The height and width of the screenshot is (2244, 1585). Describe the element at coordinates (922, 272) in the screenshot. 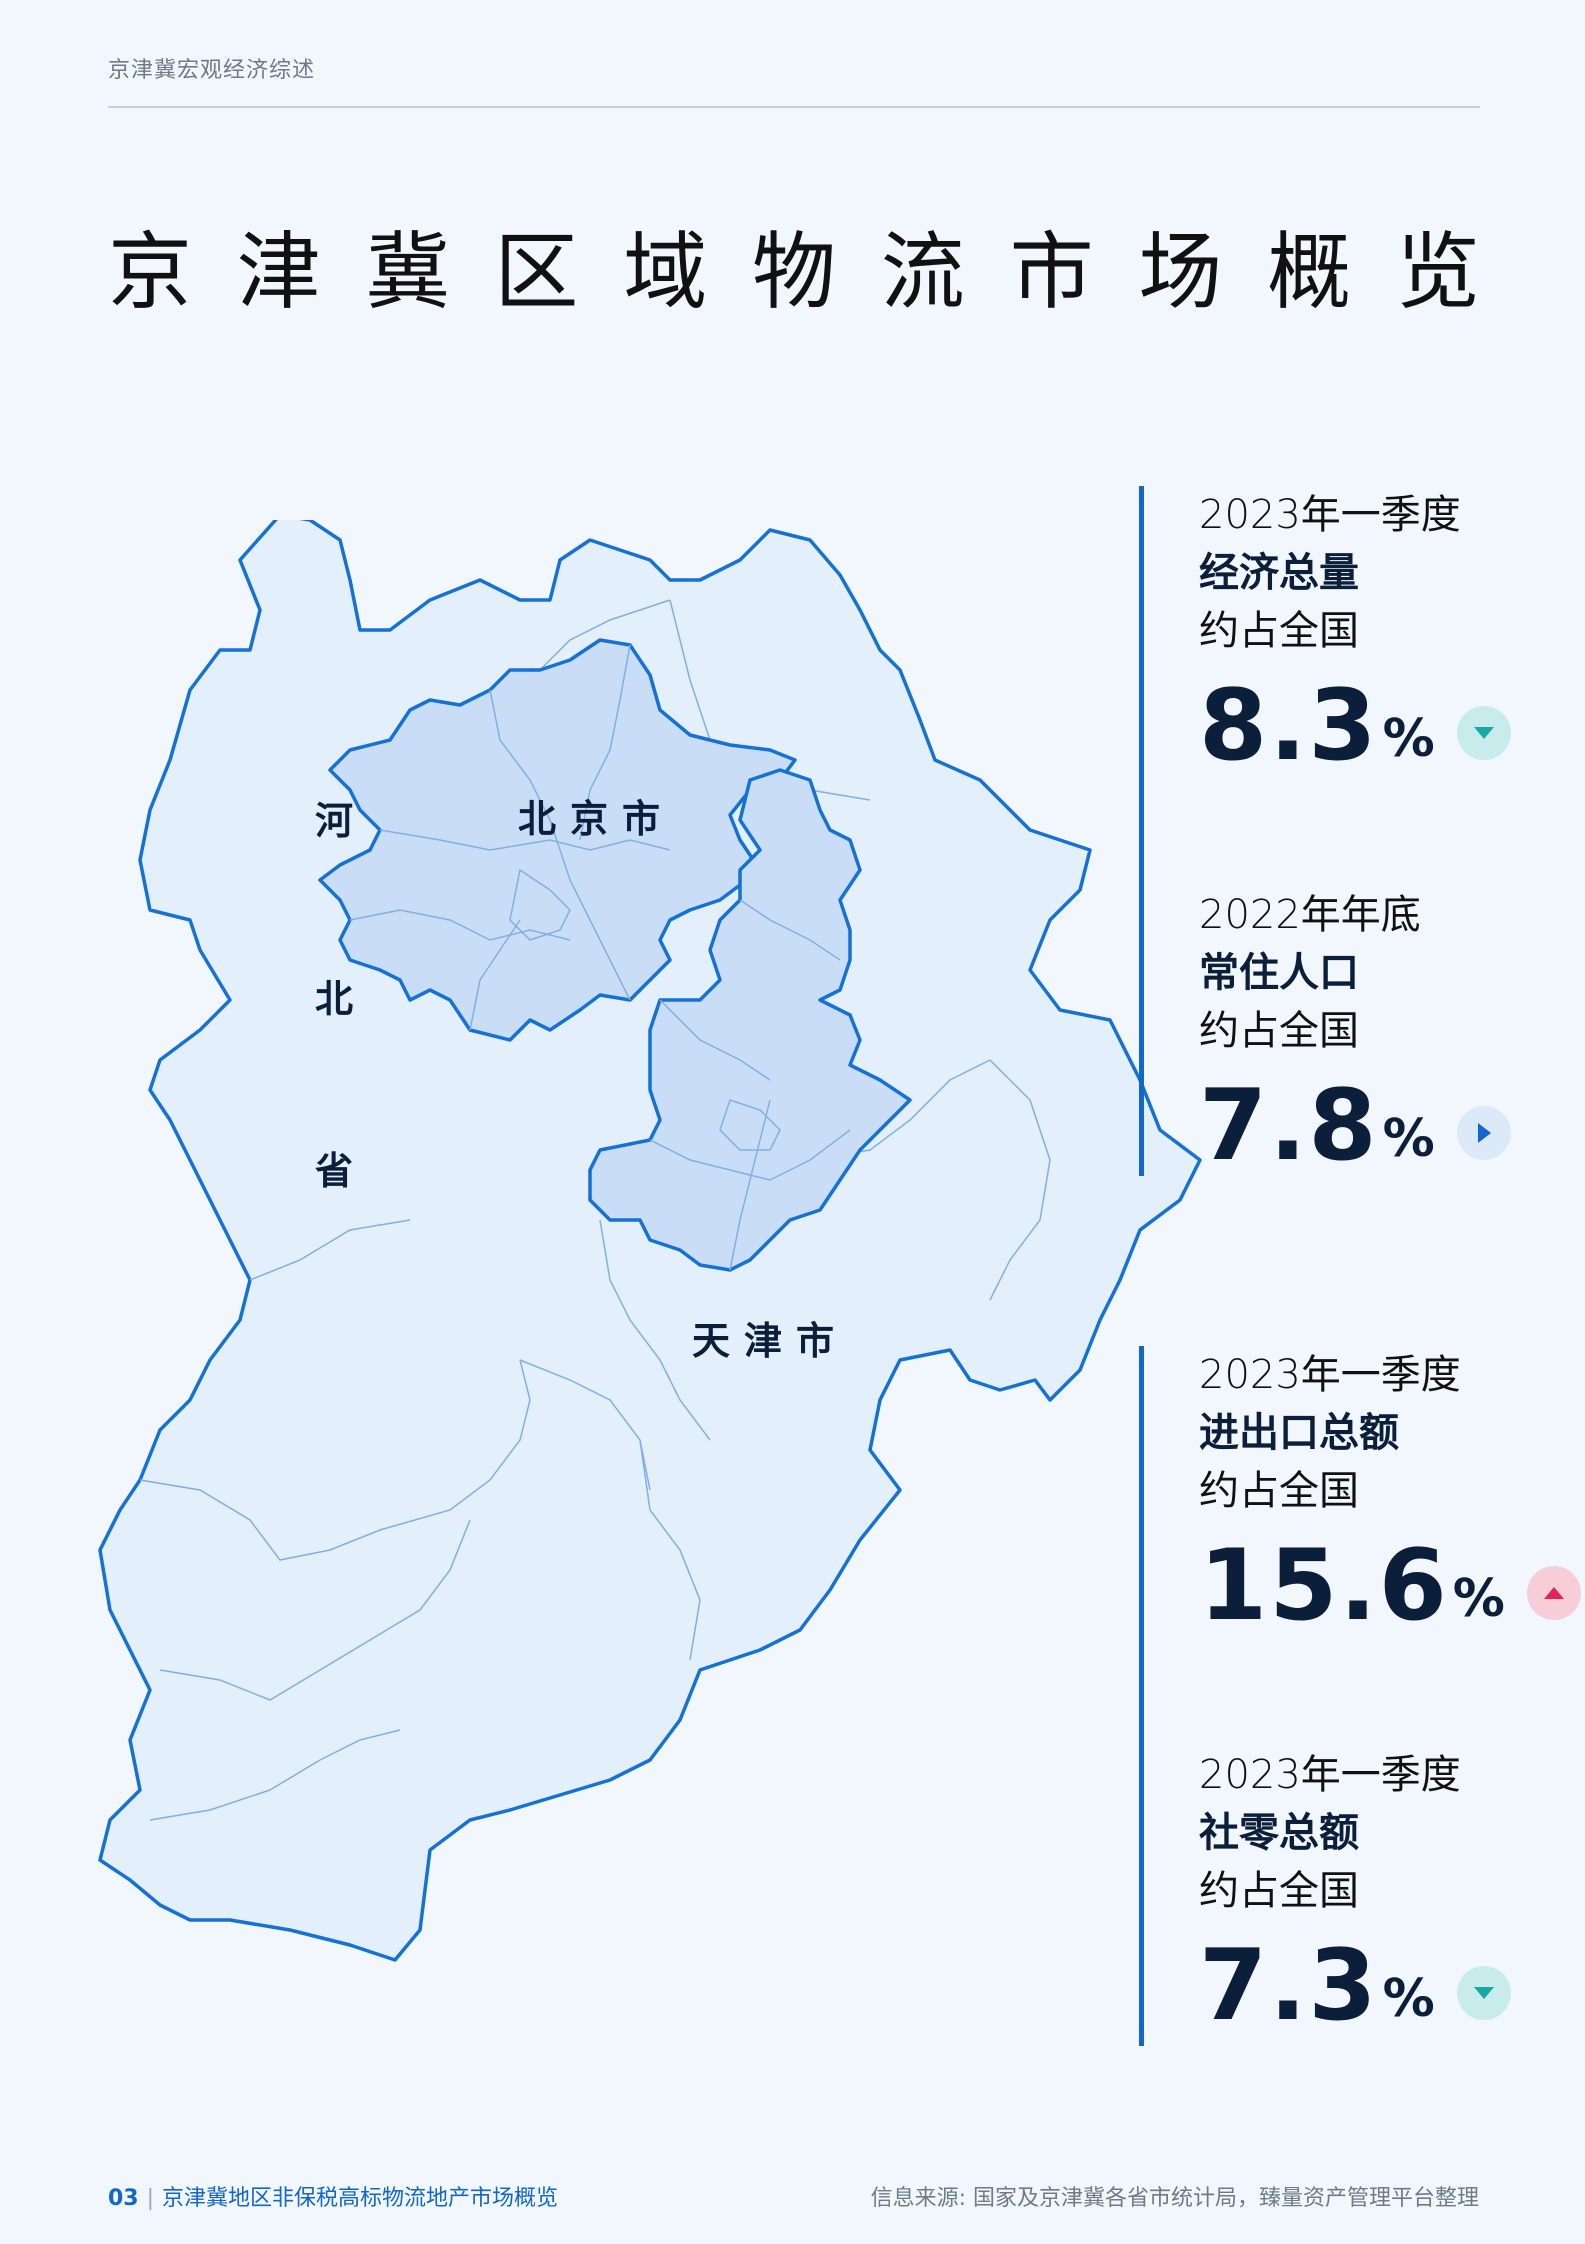

I see `title-char: 流` at that location.